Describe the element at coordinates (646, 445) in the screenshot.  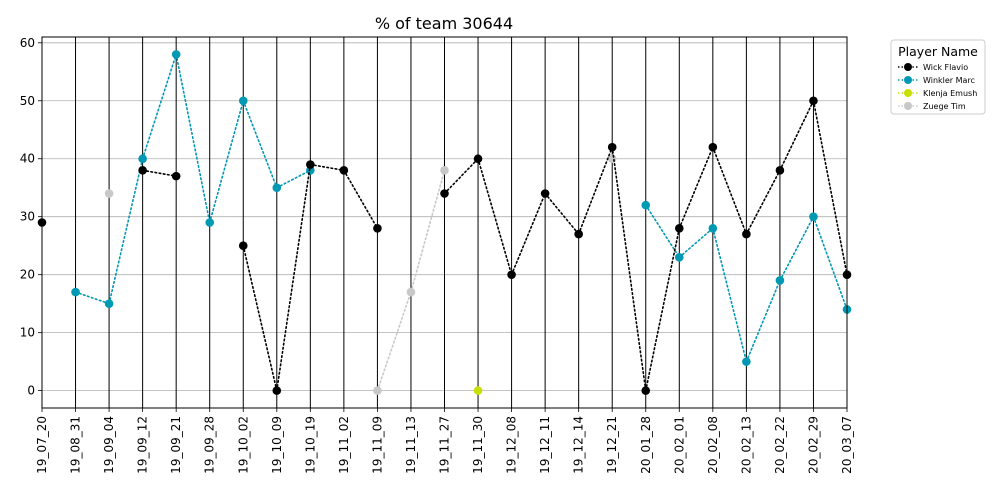
I see `x-tick-label: 20_01_28` at that location.